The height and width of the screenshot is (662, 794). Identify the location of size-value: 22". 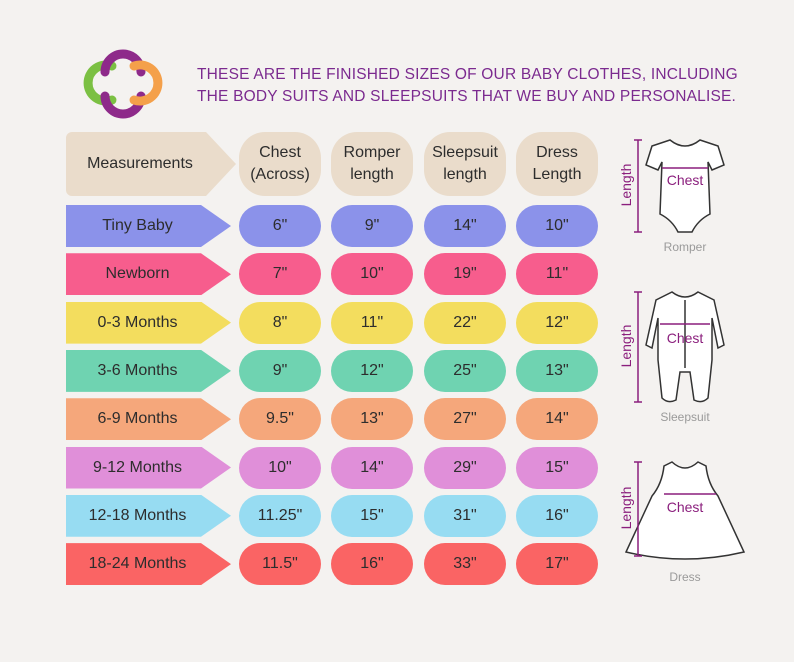
(465, 322).